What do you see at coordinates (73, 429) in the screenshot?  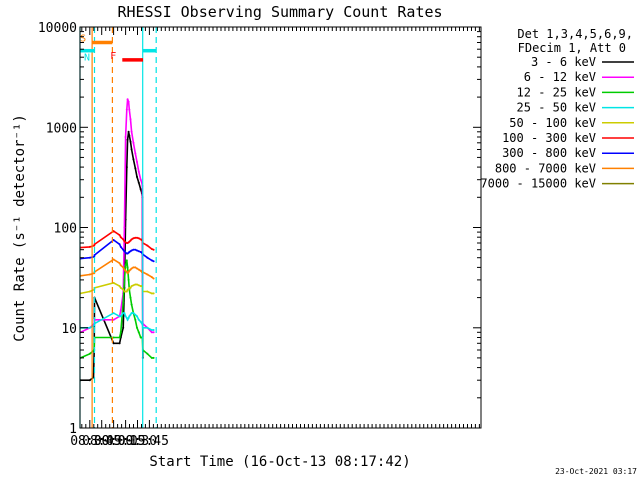 I see `y-tick-label: 1` at bounding box center [73, 429].